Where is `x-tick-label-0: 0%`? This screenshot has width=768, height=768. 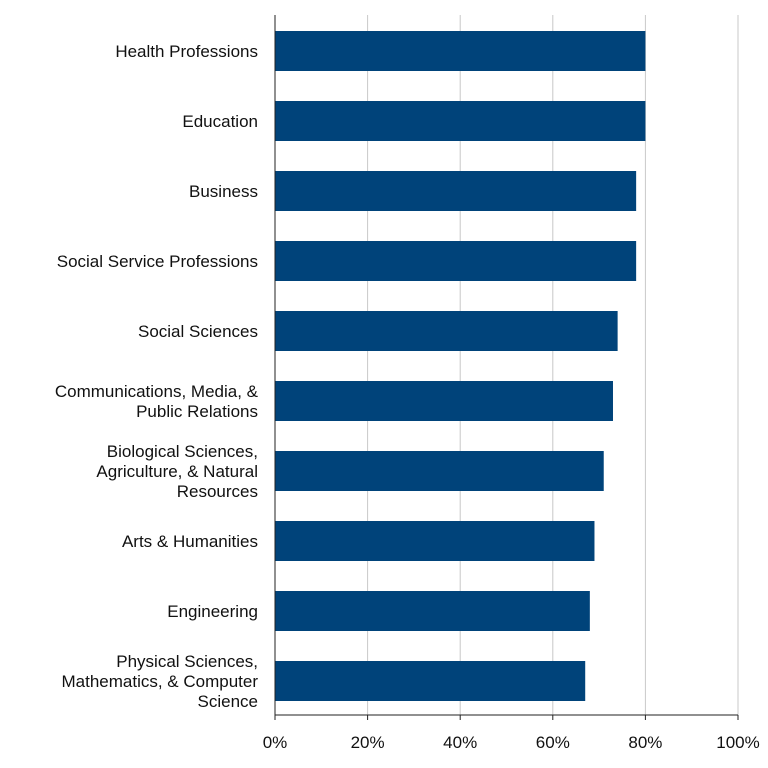
x-tick-label-0: 0% is located at coordinates (275, 742).